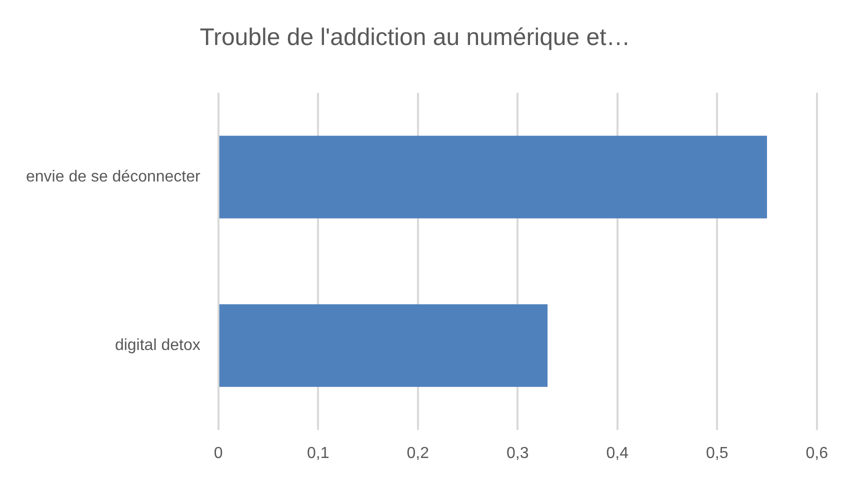 The width and height of the screenshot is (850, 495). What do you see at coordinates (517, 453) in the screenshot?
I see `x-tick-label: 0,3` at bounding box center [517, 453].